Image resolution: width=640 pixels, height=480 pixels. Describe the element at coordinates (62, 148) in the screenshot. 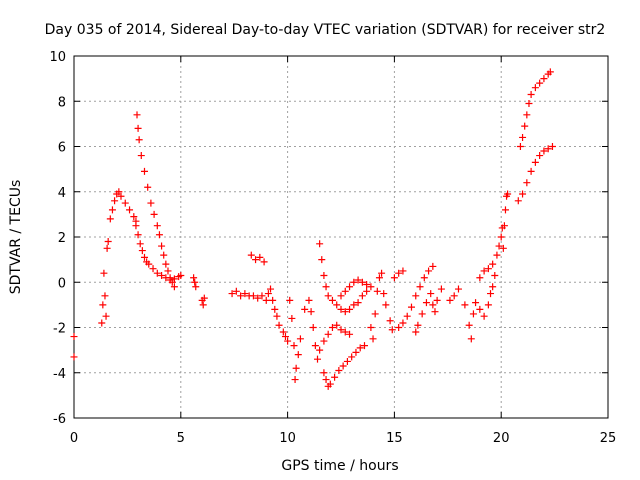

I see `y-tick-label: 6` at that location.